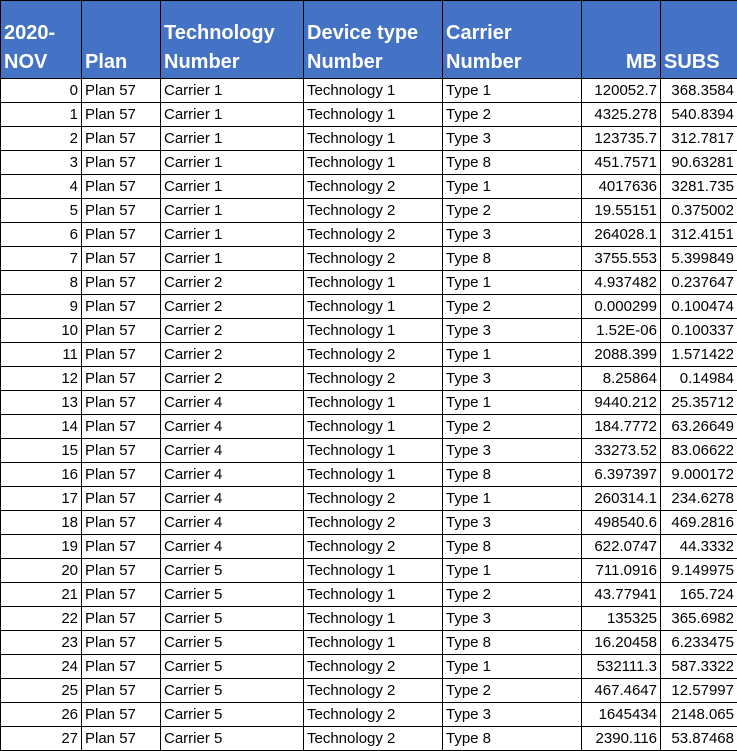 The width and height of the screenshot is (737, 751). What do you see at coordinates (699, 40) in the screenshot?
I see `header-subs: SUBS` at bounding box center [699, 40].